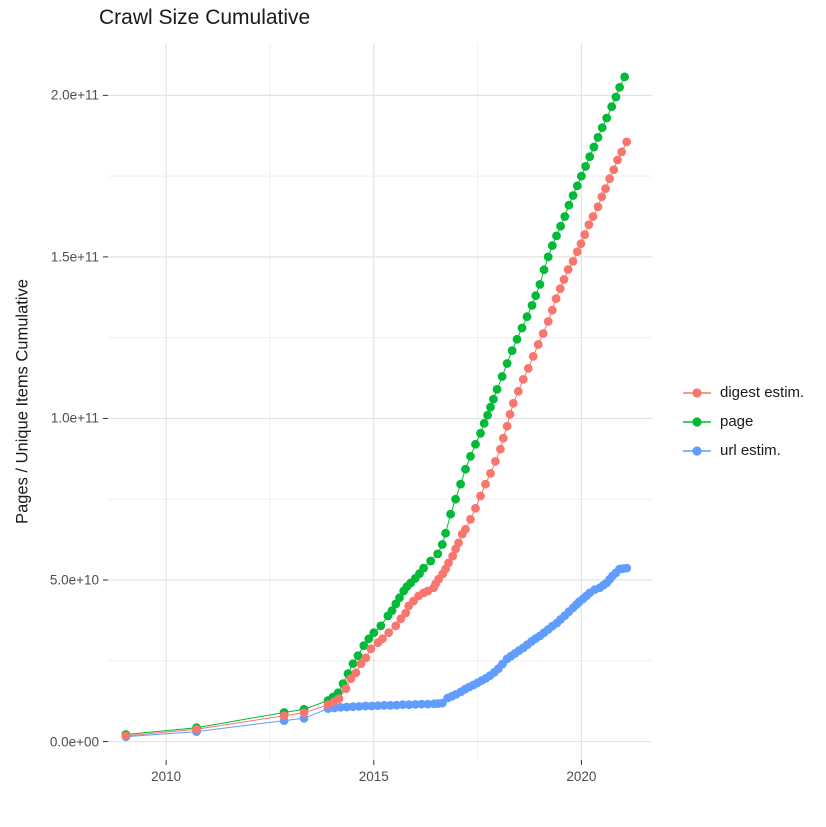  I want to click on y-axis-title: Pages / Unique Items Cumulative, so click(22, 401).